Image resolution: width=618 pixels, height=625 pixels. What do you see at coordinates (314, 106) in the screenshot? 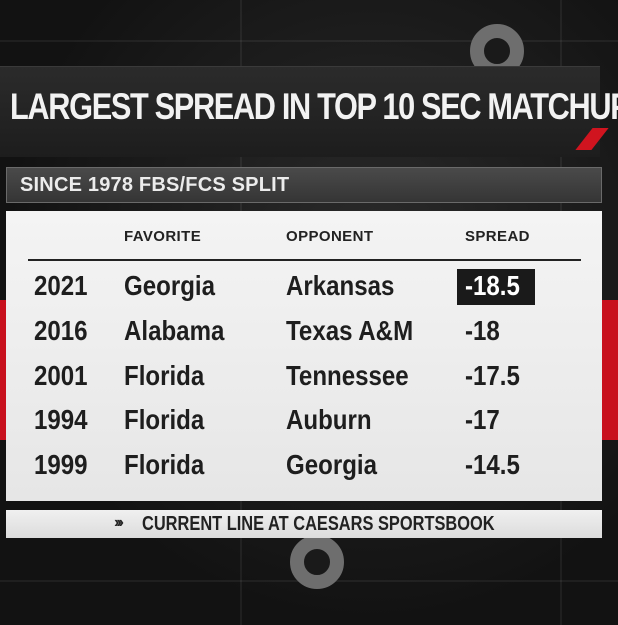
I see `graphic-title: LARGEST SPREAD IN TOP 10 SEC MATCHUP` at bounding box center [314, 106].